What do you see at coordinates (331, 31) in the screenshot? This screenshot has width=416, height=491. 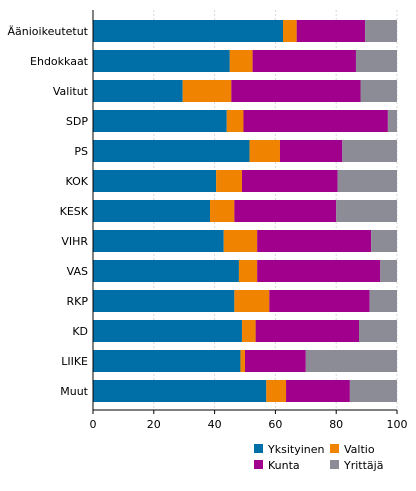 I see `bar-Äänioikeutetut-Kunta` at bounding box center [331, 31].